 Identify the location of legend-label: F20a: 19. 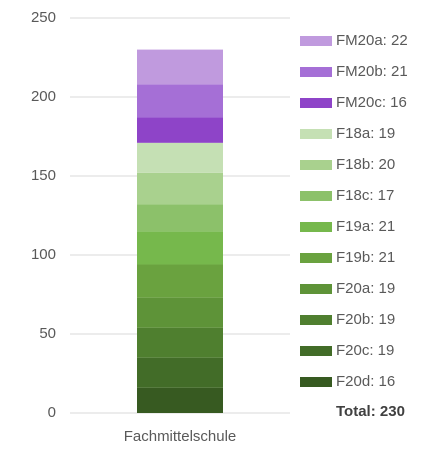
(365, 288).